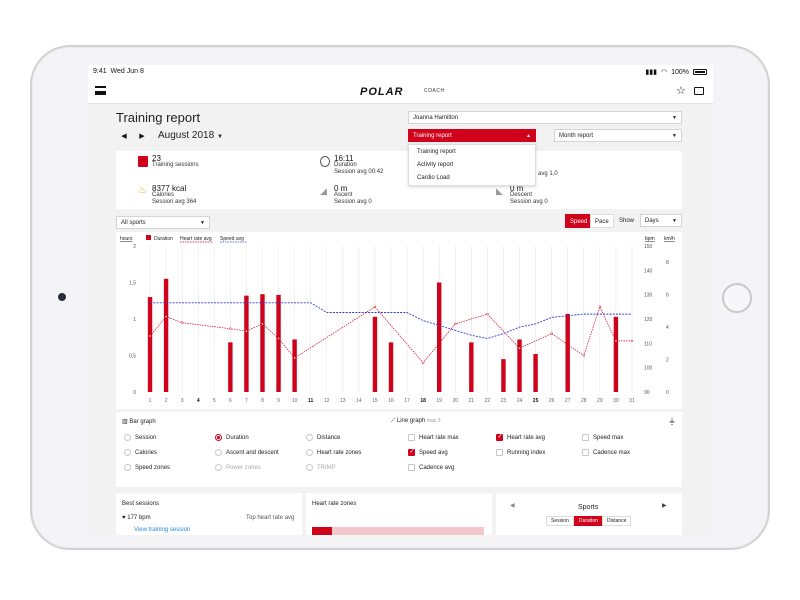  What do you see at coordinates (602, 221) in the screenshot?
I see `pace-toggle: Pace` at bounding box center [602, 221].